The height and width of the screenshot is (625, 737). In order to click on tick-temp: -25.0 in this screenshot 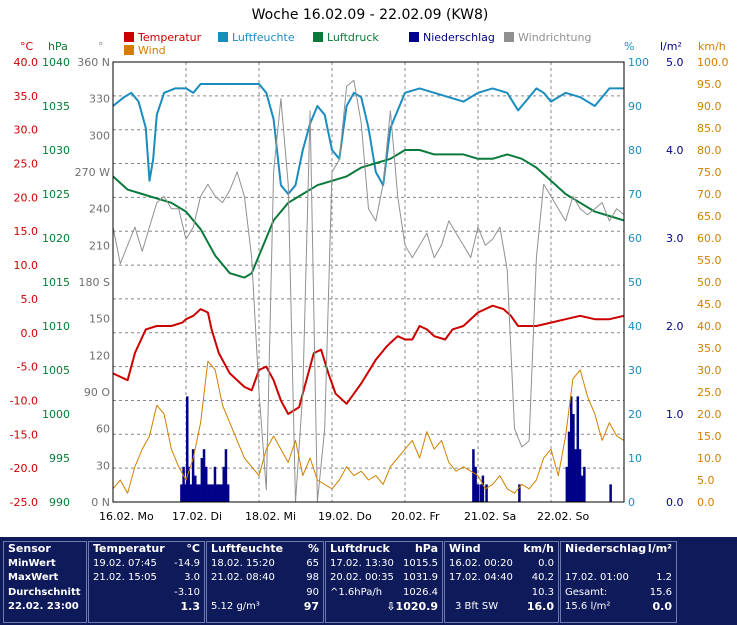, I will do `click(24, 502)`.